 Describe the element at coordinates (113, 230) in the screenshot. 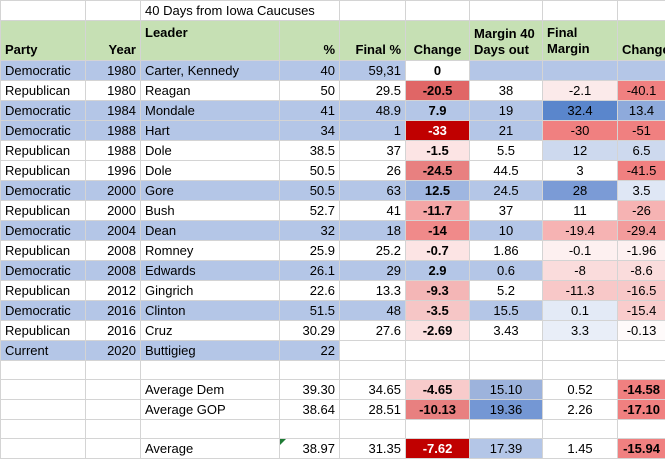

I see `year-cell: 2004` at that location.